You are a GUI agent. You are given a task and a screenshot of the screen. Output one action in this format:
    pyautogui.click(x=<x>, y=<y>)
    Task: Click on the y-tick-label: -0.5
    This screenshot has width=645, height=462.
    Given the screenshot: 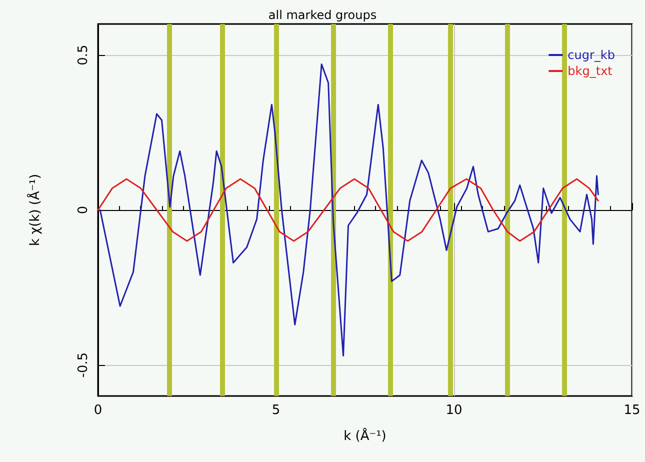 What is the action you would take?
    pyautogui.click(x=83, y=365)
    